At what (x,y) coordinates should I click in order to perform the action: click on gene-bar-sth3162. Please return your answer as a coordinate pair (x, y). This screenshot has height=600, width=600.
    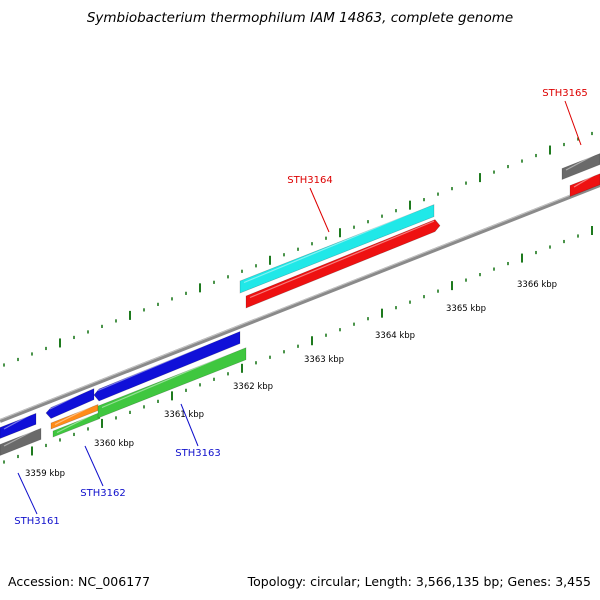
    Looking at the image, I should click on (70, 403).